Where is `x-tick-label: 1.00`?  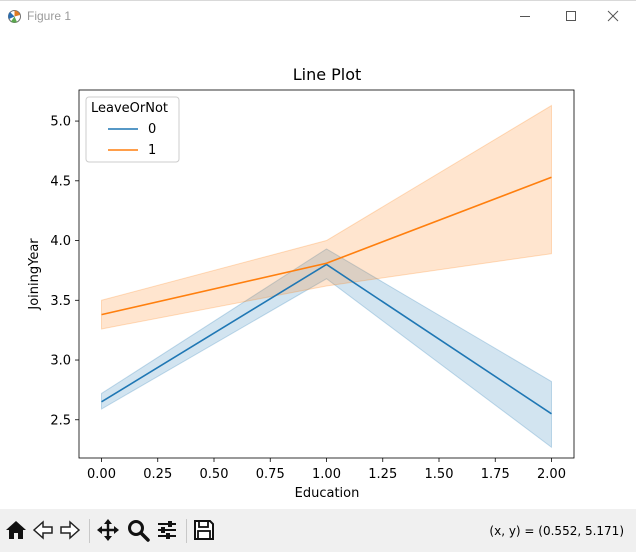
x-tick-label: 1.00 is located at coordinates (326, 474).